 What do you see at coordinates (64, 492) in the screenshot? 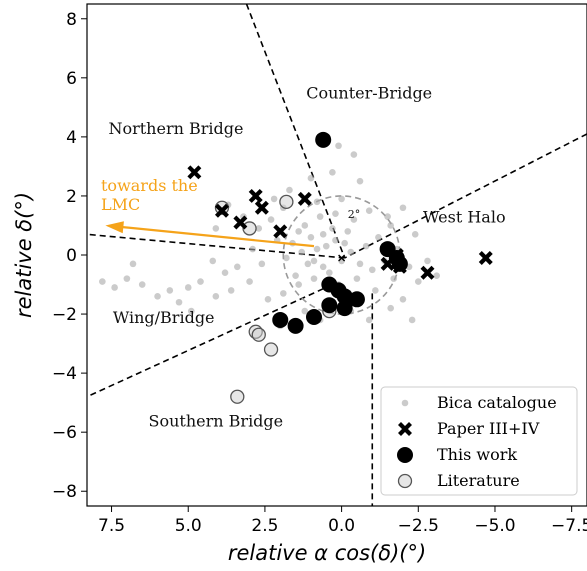
I see `y-tick-label: −8` at bounding box center [64, 492].